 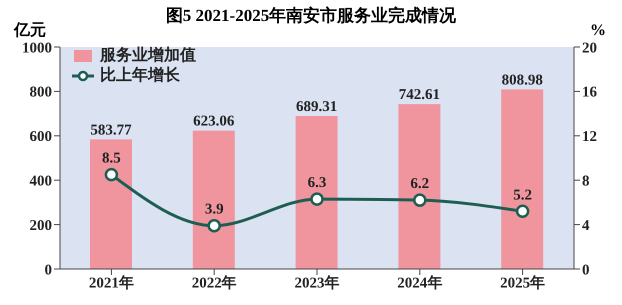 What do you see at coordinates (140, 76) in the screenshot?
I see `legend-label: 比上年增长` at bounding box center [140, 76].